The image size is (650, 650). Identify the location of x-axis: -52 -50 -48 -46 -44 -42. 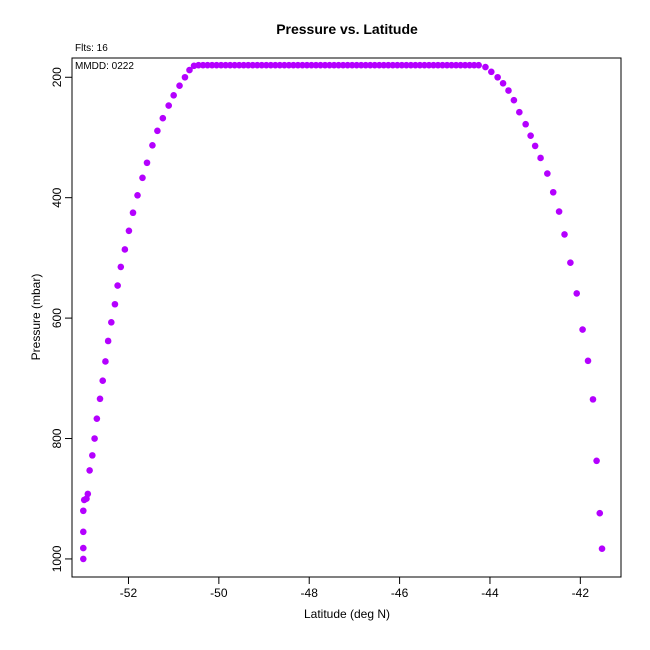
(354, 588).